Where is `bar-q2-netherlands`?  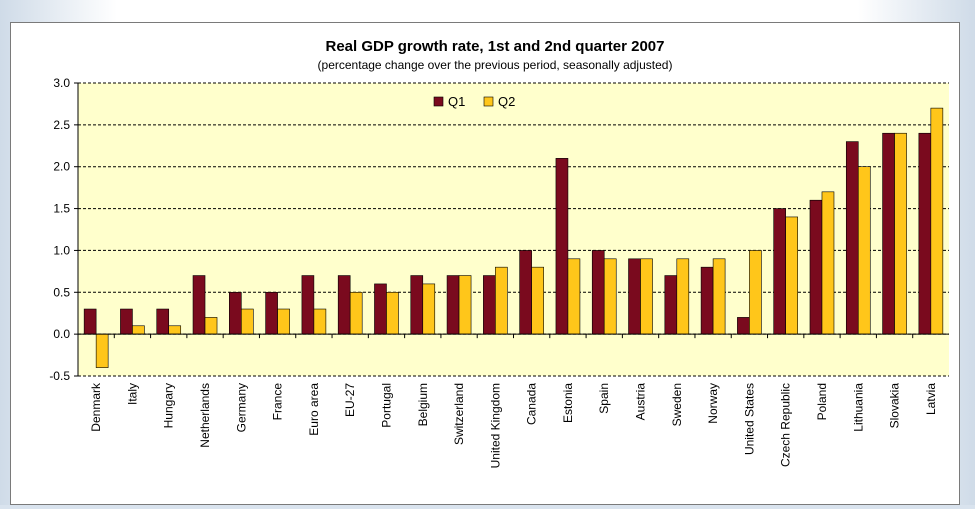 bar-q2-netherlands is located at coordinates (211, 326).